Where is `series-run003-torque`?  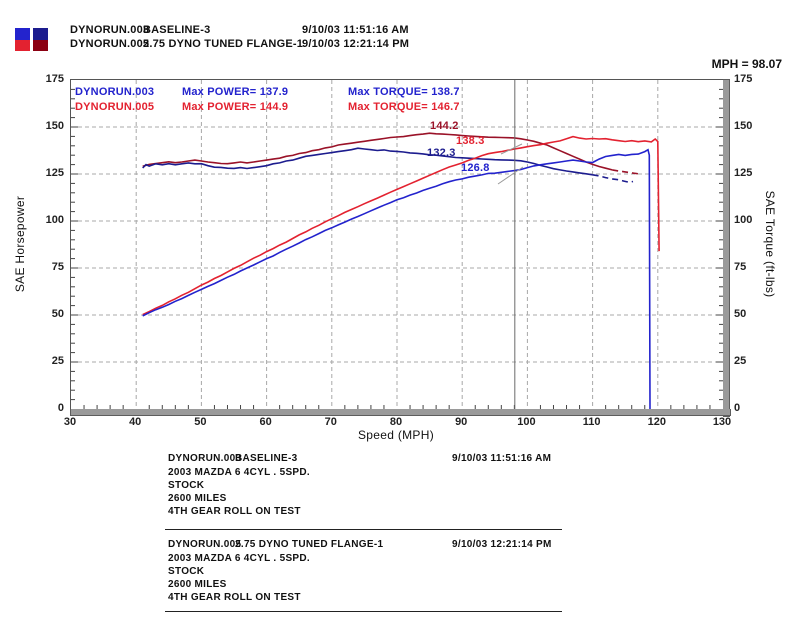
series-run003-torque is located at coordinates (367, 161).